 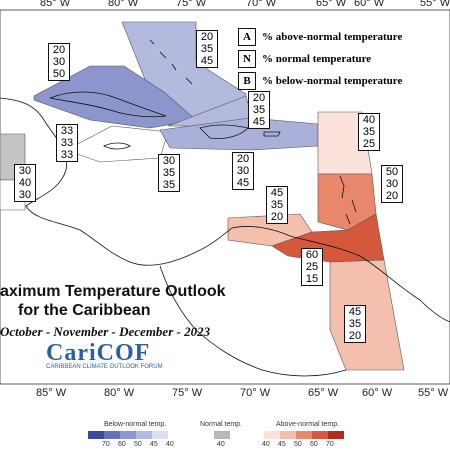 I want to click on prob-box-trinidad: 60 25 15, so click(x=312, y=267).